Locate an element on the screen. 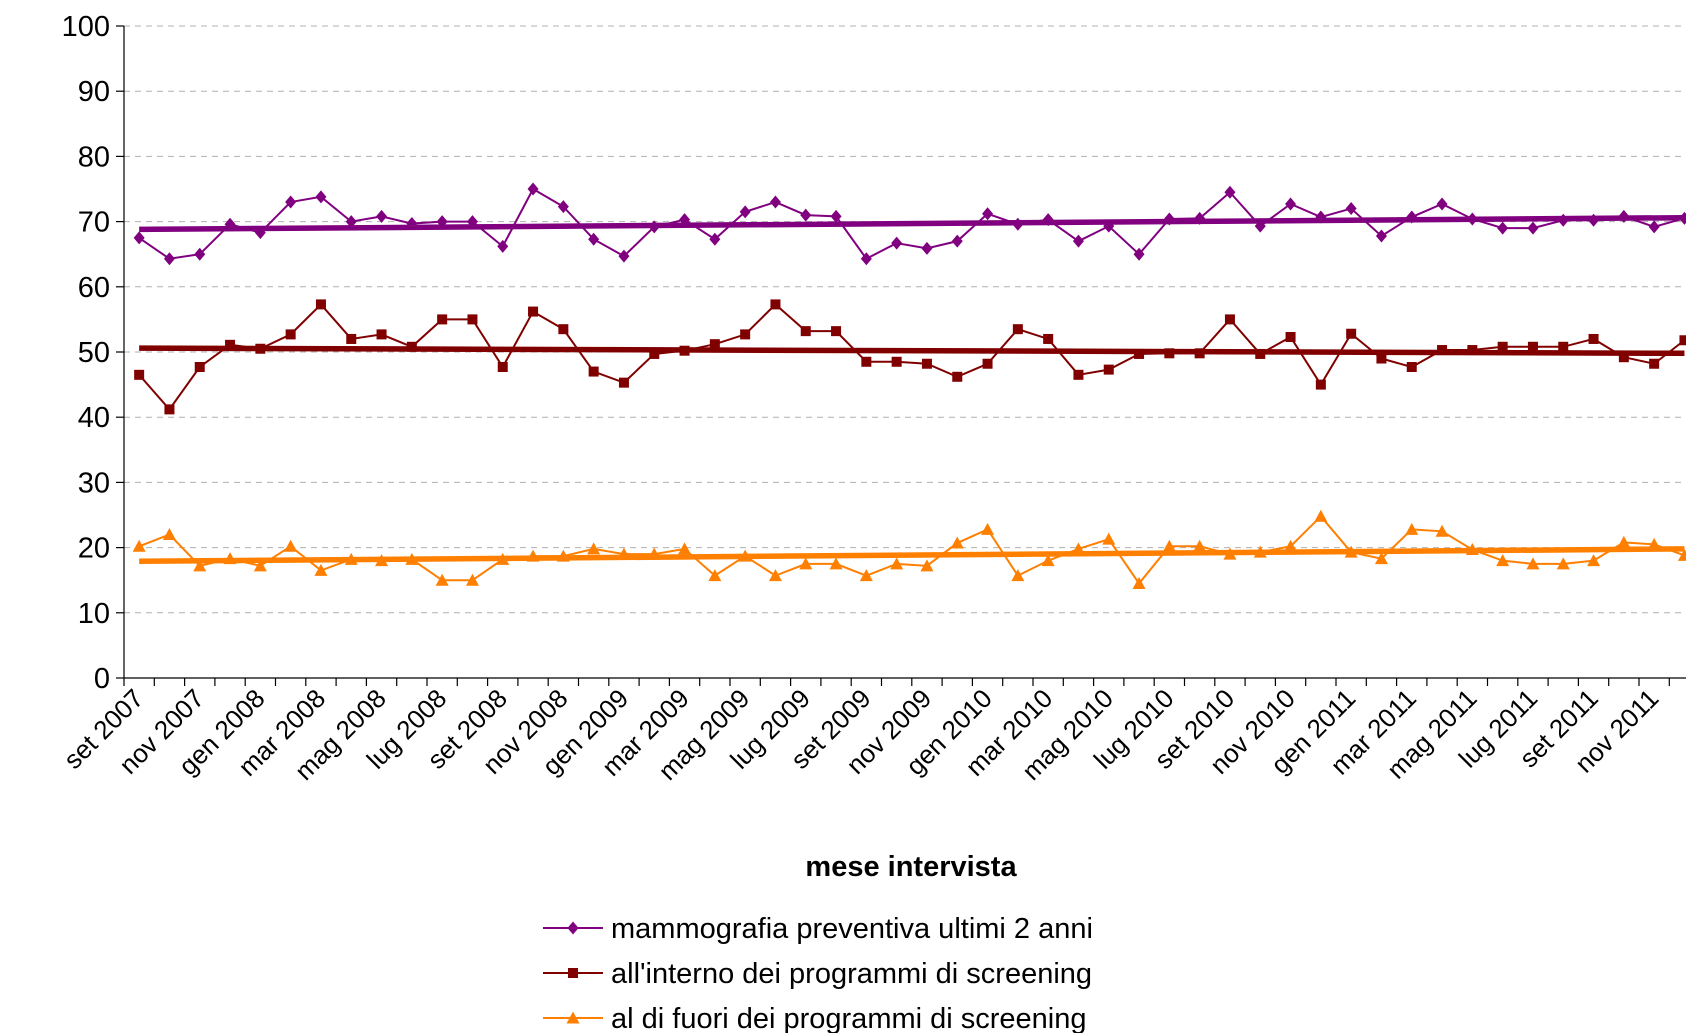 Image resolution: width=1686 pixels, height=1033 pixels. legend-entry: mammografia preventiva ultimi 2 anni is located at coordinates (818, 929).